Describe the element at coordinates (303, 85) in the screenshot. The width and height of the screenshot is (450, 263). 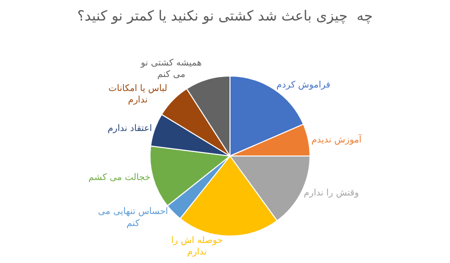
I see `slice-label: فراموش کردم` at that location.